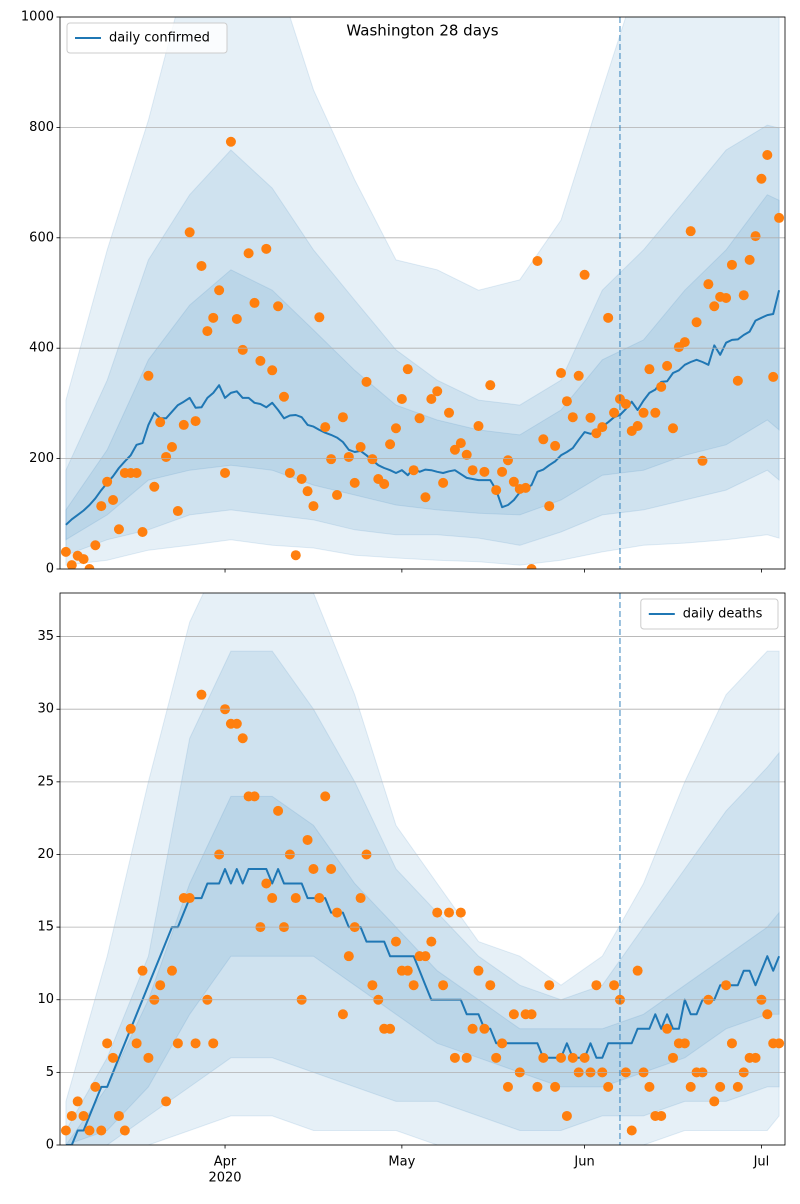 The image size is (800, 1204). What do you see at coordinates (37, 17) in the screenshot?
I see `y-tick-label: 1000` at bounding box center [37, 17].